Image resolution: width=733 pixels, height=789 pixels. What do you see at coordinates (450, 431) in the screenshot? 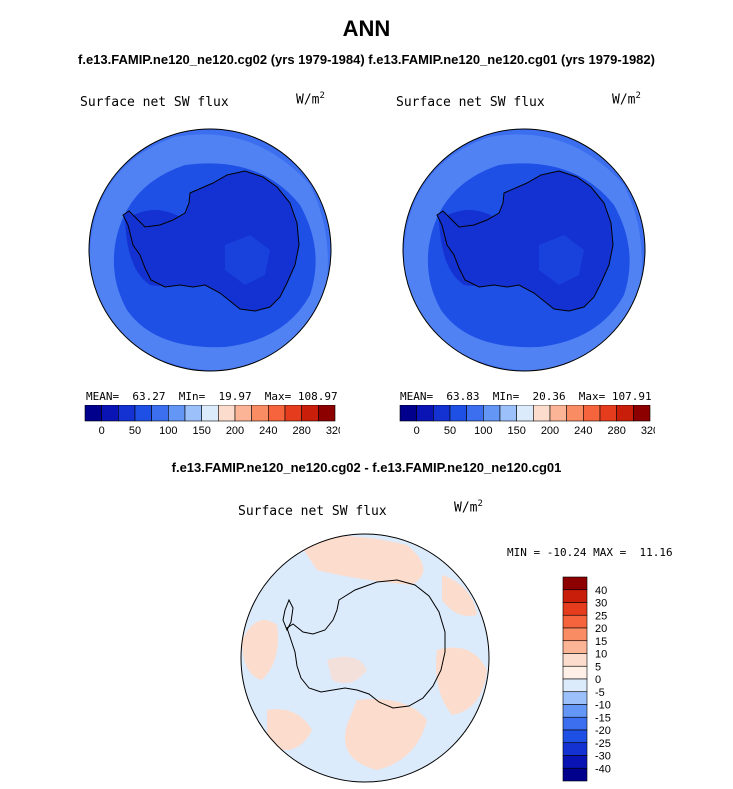
I see `right-colorbar-tick-label: 50` at bounding box center [450, 431].